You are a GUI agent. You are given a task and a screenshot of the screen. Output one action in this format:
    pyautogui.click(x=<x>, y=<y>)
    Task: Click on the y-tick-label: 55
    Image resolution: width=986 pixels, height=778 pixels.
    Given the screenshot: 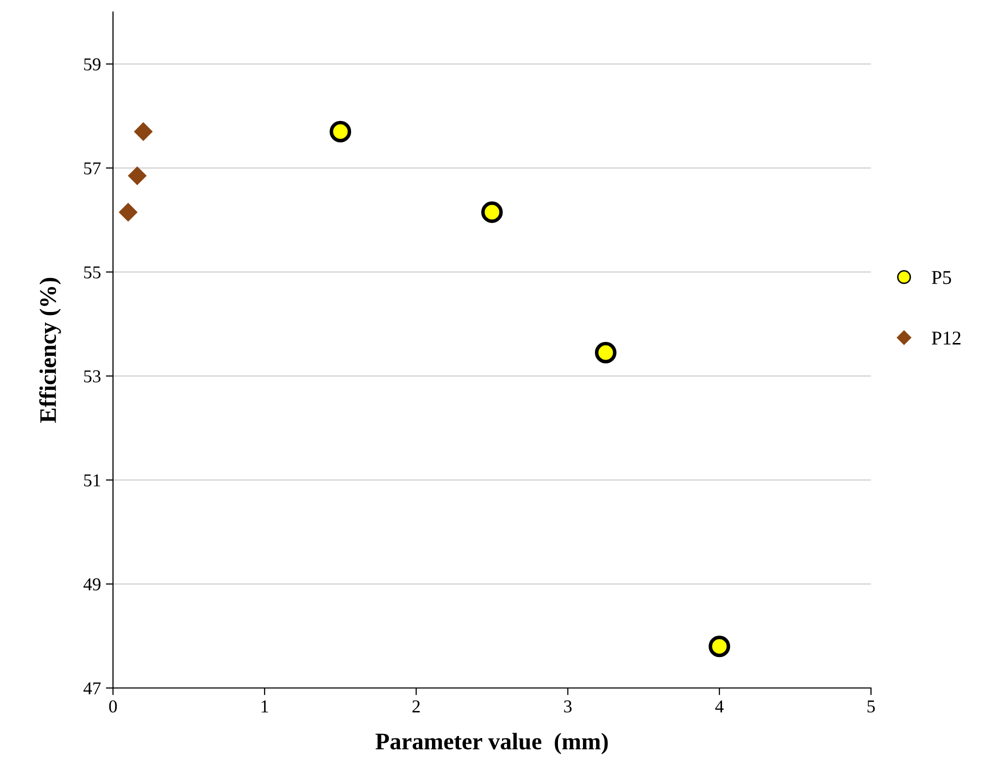 What is the action you would take?
    pyautogui.click(x=92, y=272)
    